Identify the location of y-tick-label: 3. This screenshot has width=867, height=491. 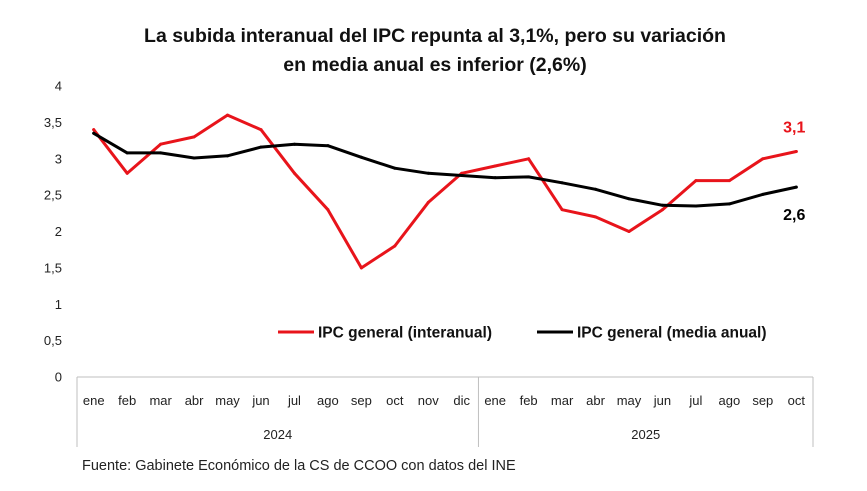
(58, 158).